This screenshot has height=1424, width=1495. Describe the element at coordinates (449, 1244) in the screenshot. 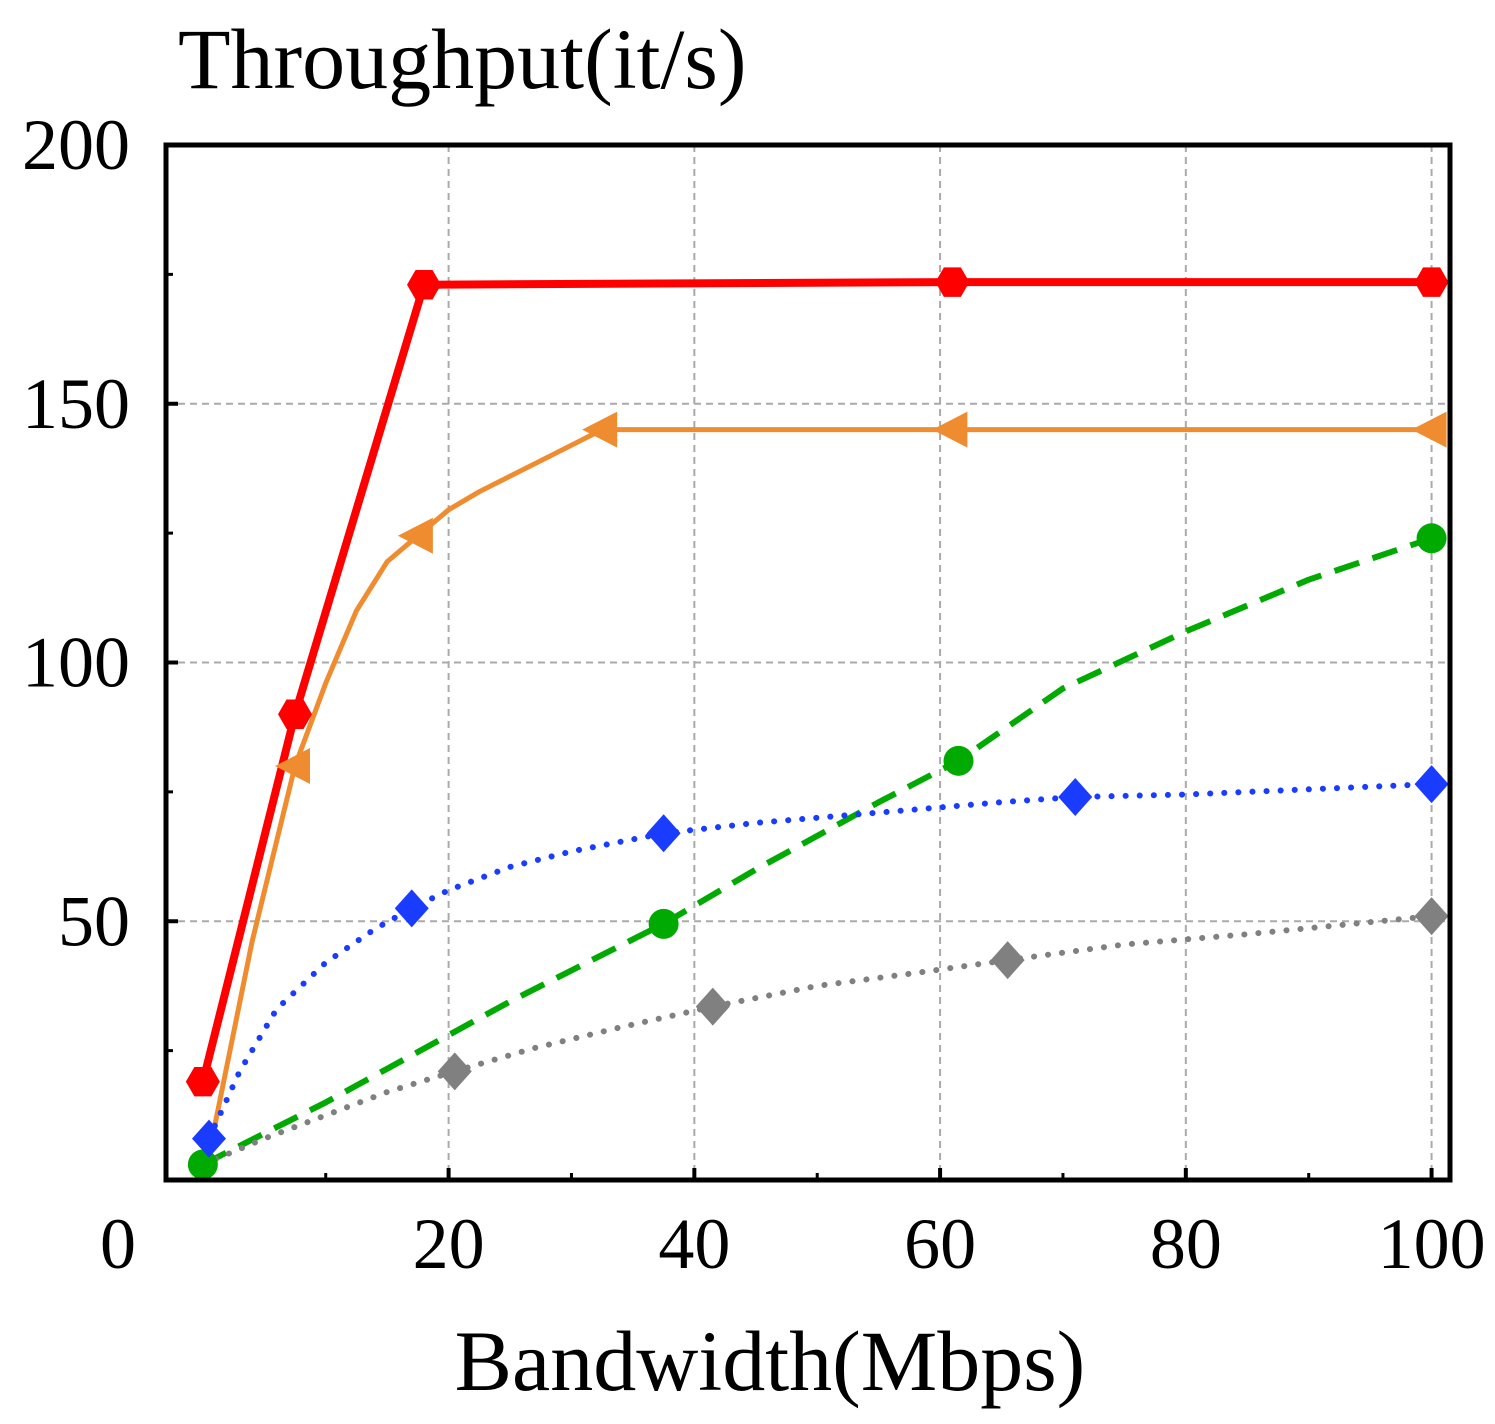

I see `x-tick-label: 20` at that location.